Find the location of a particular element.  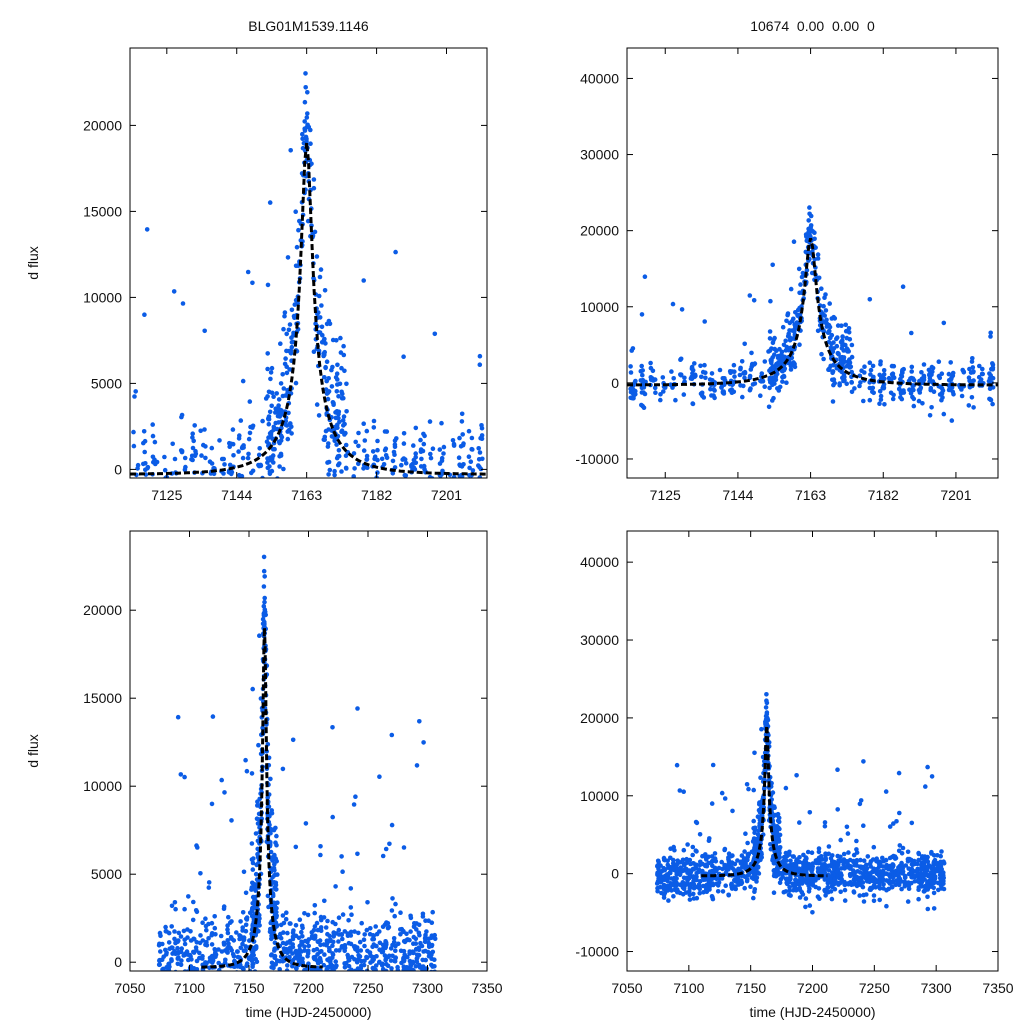

y-tick-label: 5000 is located at coordinates (106, 383).